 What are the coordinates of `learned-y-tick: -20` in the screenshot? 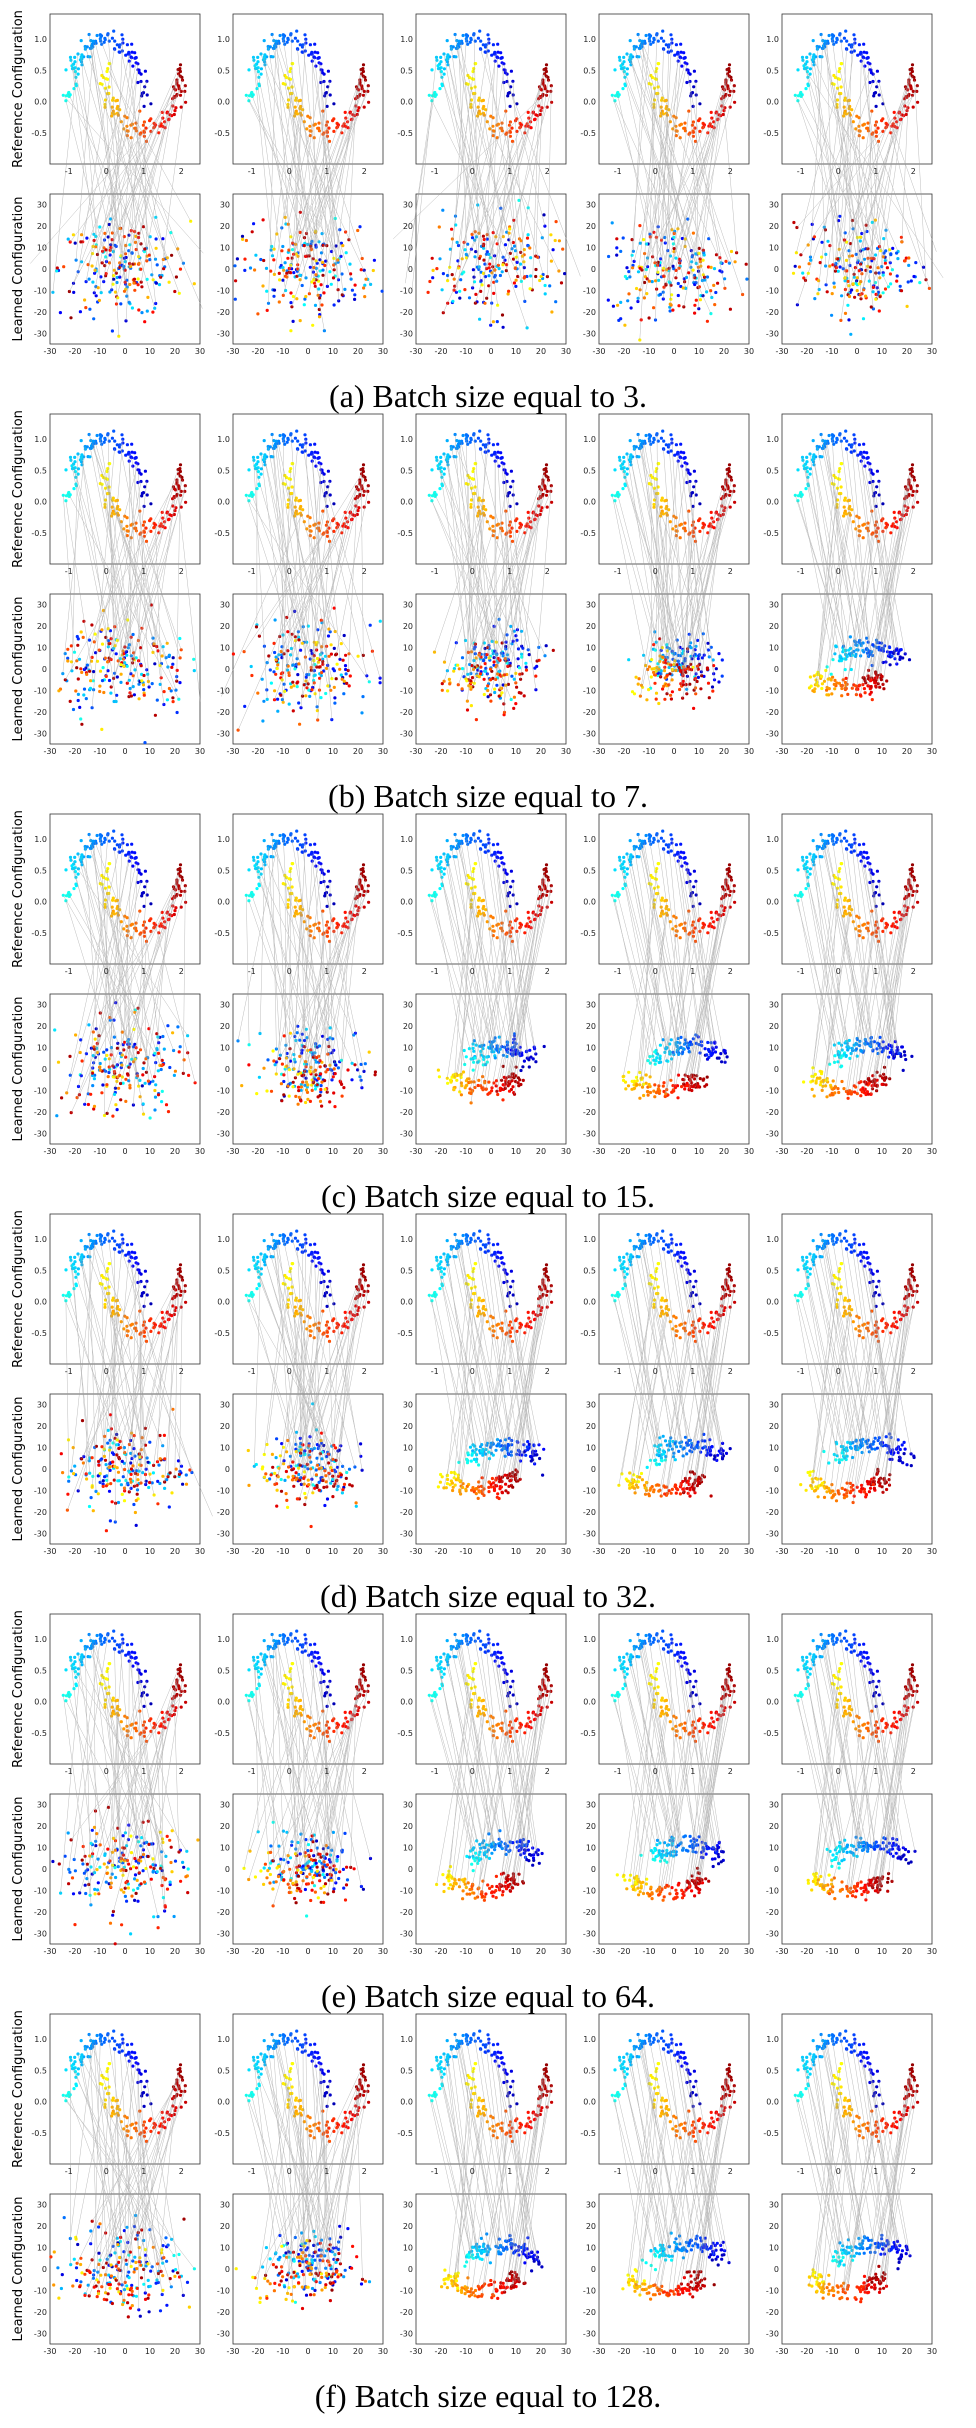 It's located at (772, 312).